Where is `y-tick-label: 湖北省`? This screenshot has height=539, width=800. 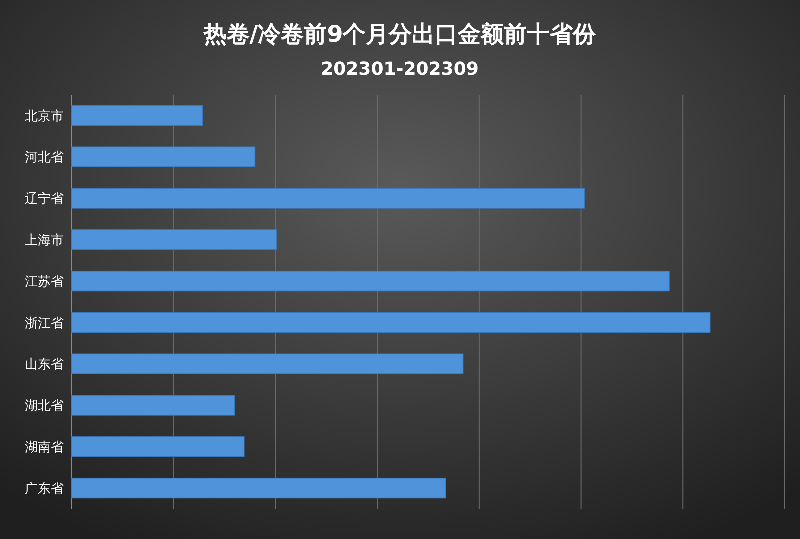 y-tick-label: 湖北省 is located at coordinates (44, 406).